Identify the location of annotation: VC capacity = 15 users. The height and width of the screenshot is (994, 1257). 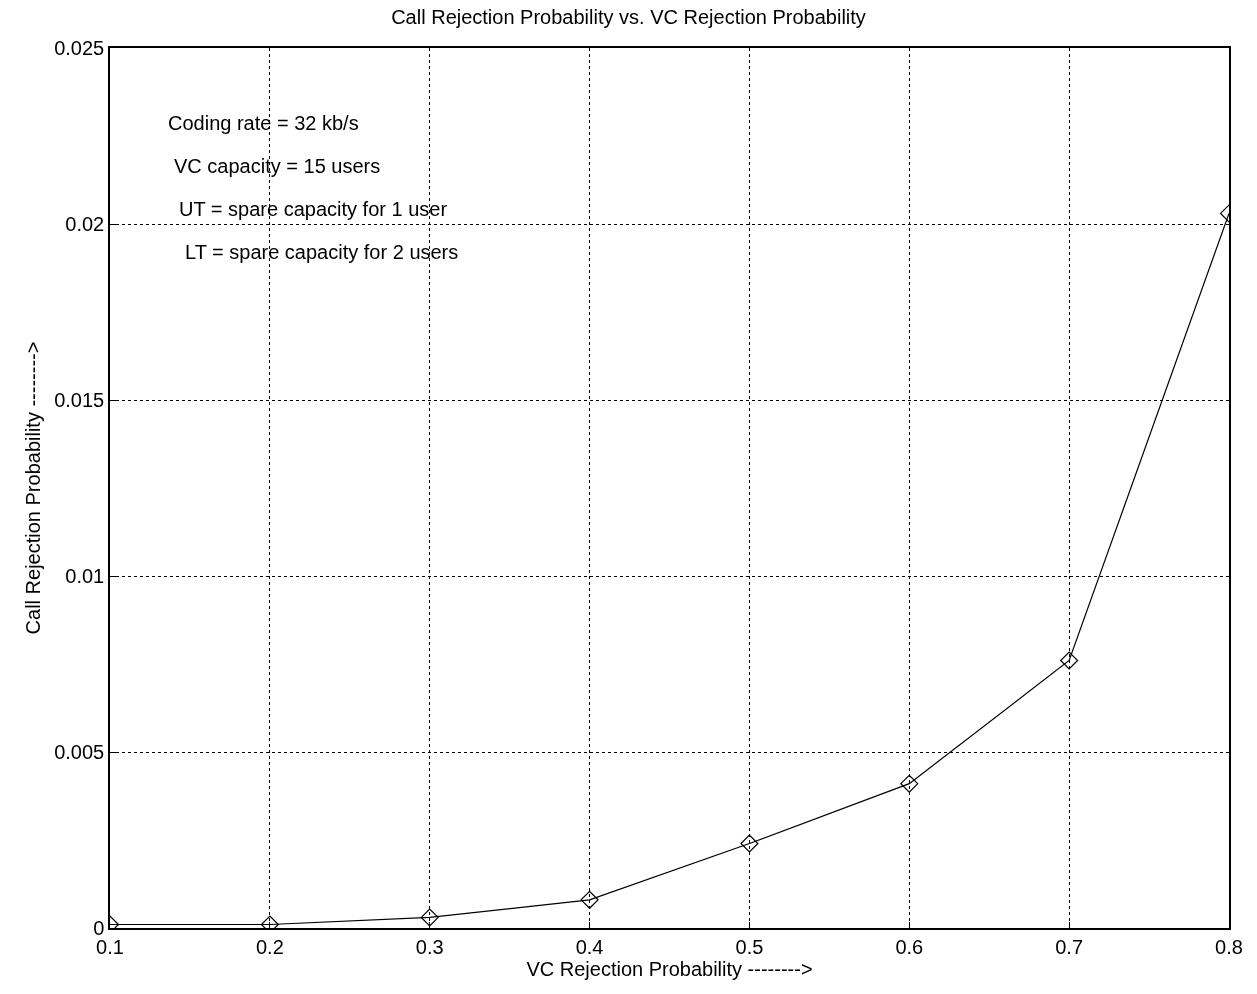
(277, 166).